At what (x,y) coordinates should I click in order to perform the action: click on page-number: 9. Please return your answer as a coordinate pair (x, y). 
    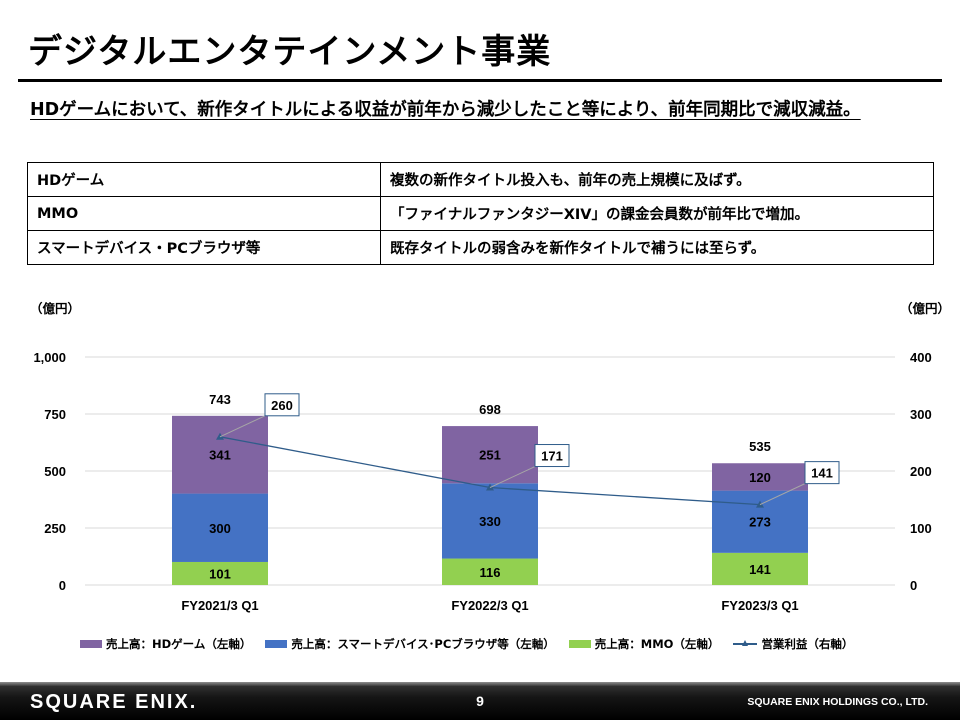
    Looking at the image, I should click on (480, 701).